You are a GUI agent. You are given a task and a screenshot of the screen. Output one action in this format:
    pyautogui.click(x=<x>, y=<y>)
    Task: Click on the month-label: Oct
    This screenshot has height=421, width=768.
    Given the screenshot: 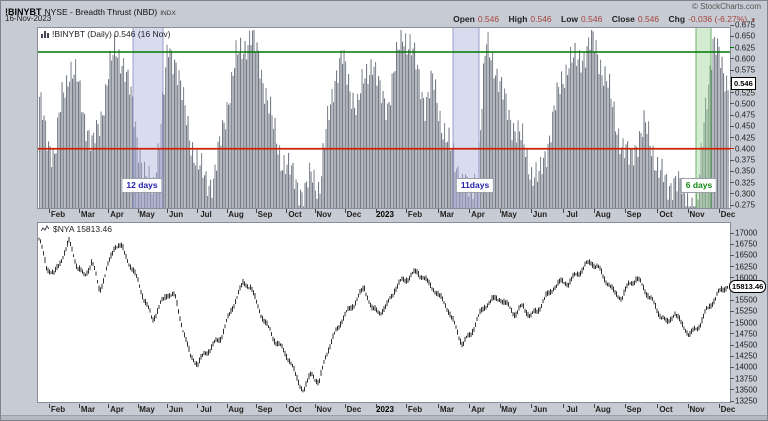 What is the action you would take?
    pyautogui.click(x=295, y=409)
    